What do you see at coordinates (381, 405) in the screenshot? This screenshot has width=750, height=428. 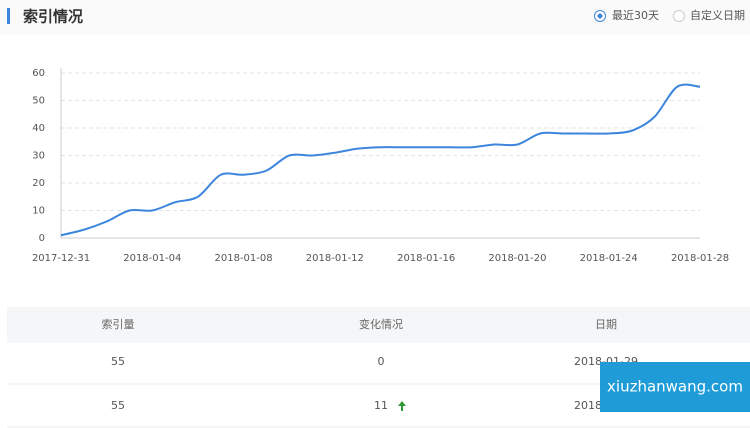 I see `table-cell: 11` at bounding box center [381, 405].